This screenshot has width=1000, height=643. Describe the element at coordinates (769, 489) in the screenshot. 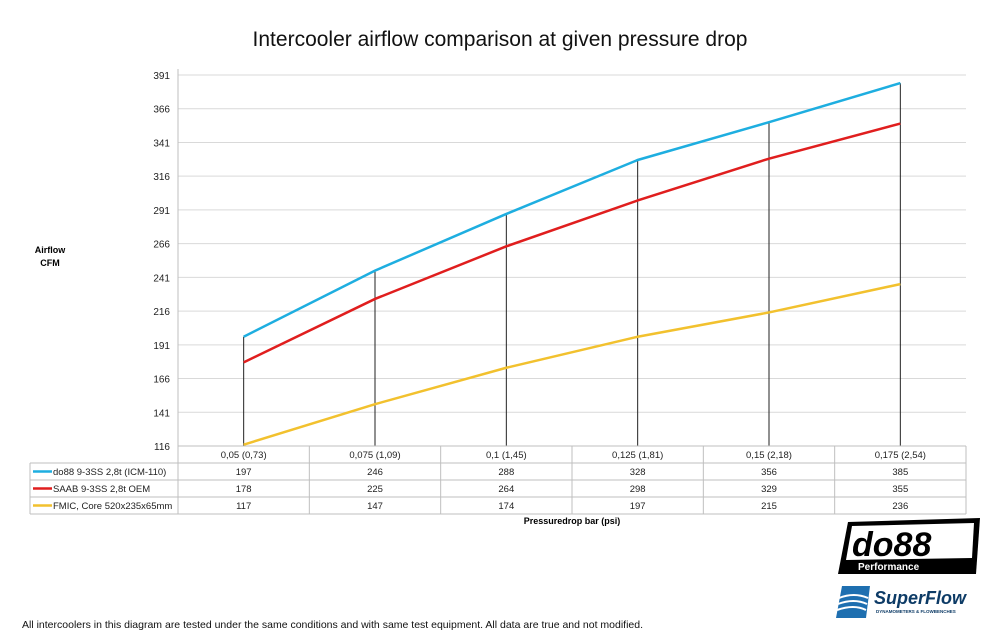

I see `table-cell: 329` at that location.